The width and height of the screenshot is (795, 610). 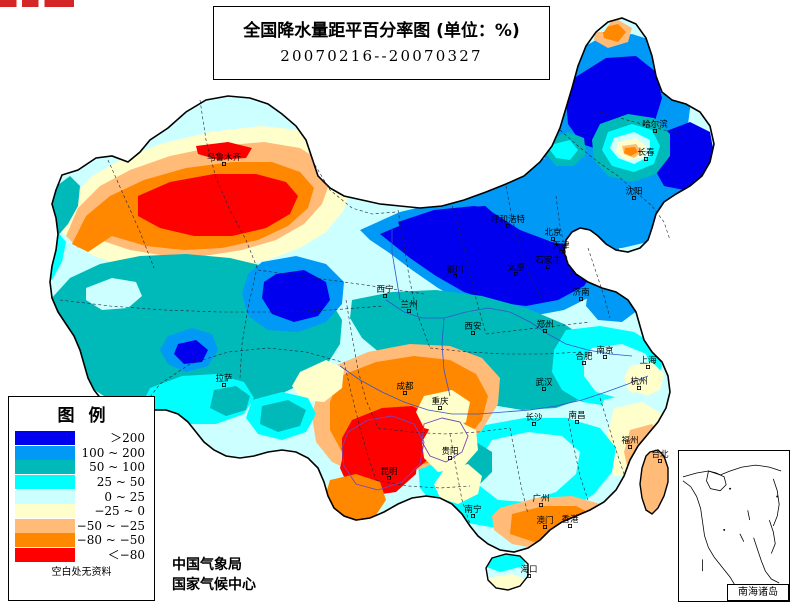 I want to click on city-label: 呼和浩特, so click(x=508, y=219).